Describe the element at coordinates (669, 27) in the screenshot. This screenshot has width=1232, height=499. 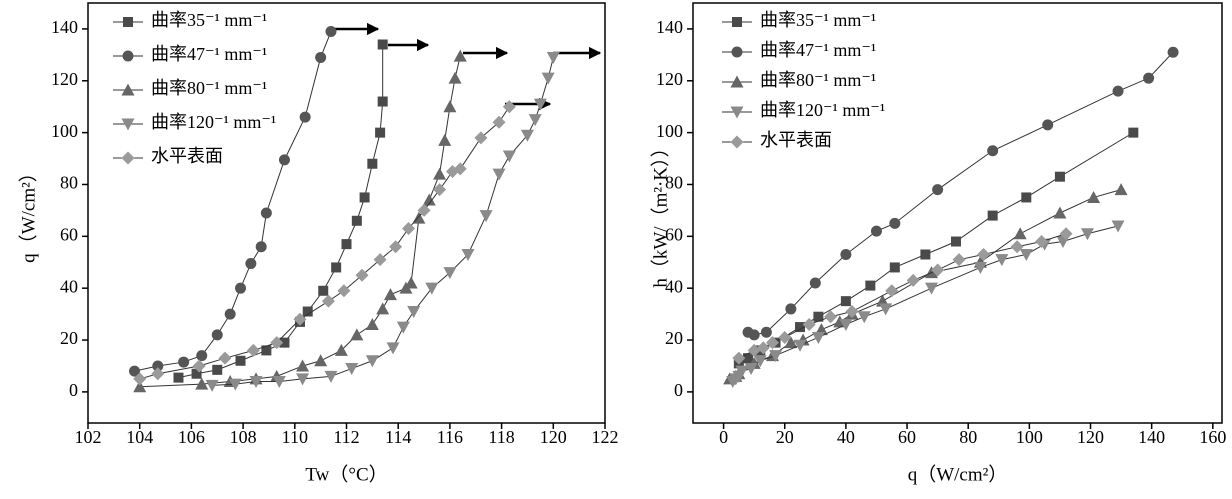
I see `y-tick-label: 140` at that location.